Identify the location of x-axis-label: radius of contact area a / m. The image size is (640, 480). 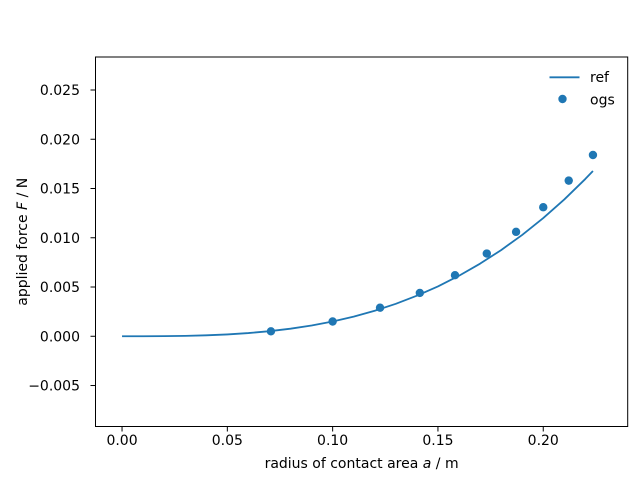
(362, 464).